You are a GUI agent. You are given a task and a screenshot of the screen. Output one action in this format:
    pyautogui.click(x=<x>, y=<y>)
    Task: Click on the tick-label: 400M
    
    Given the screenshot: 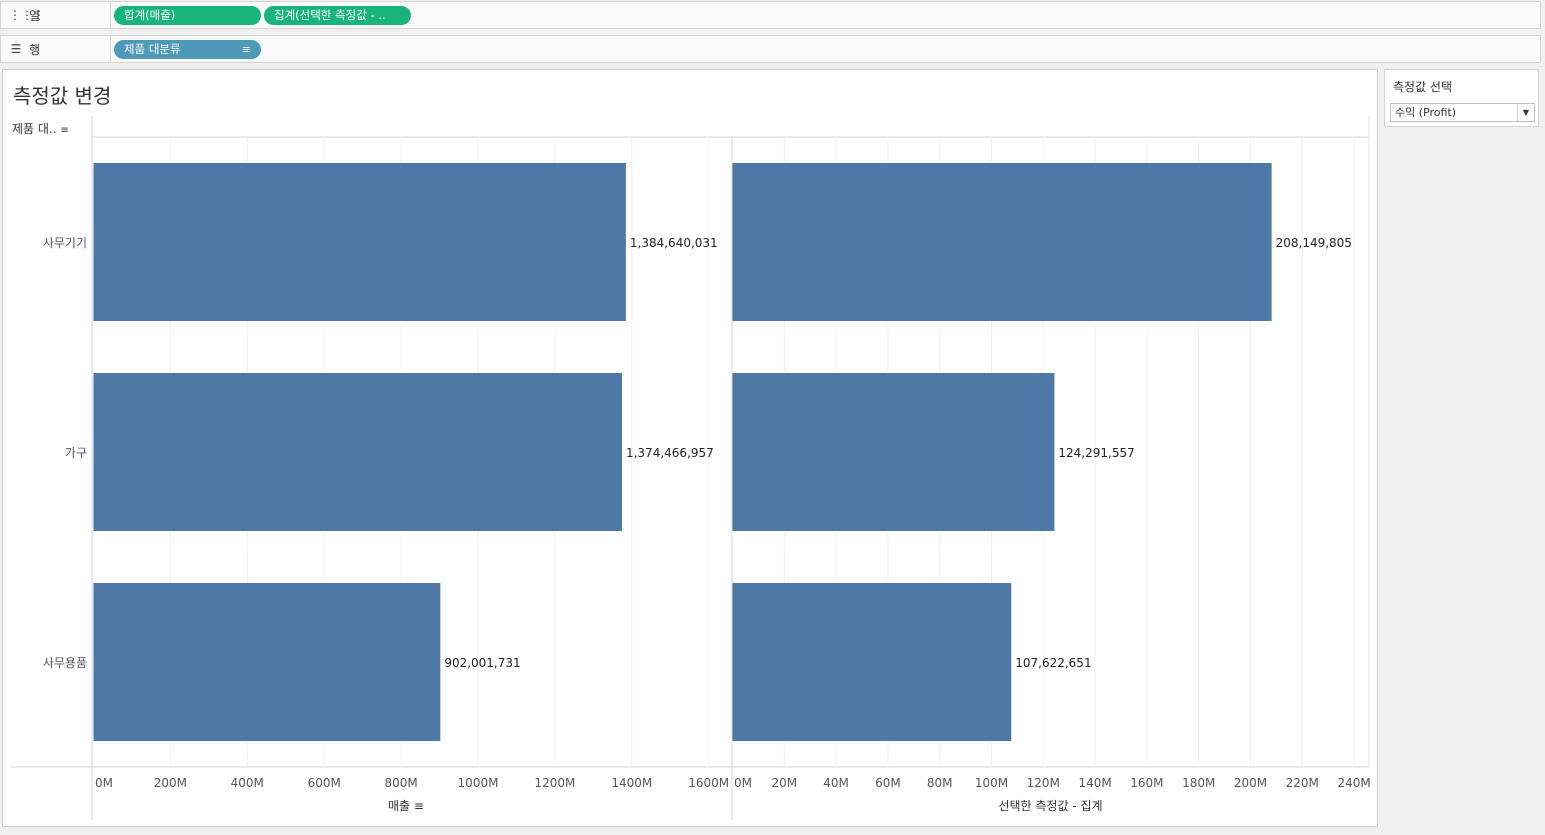 What is the action you would take?
    pyautogui.click(x=247, y=783)
    